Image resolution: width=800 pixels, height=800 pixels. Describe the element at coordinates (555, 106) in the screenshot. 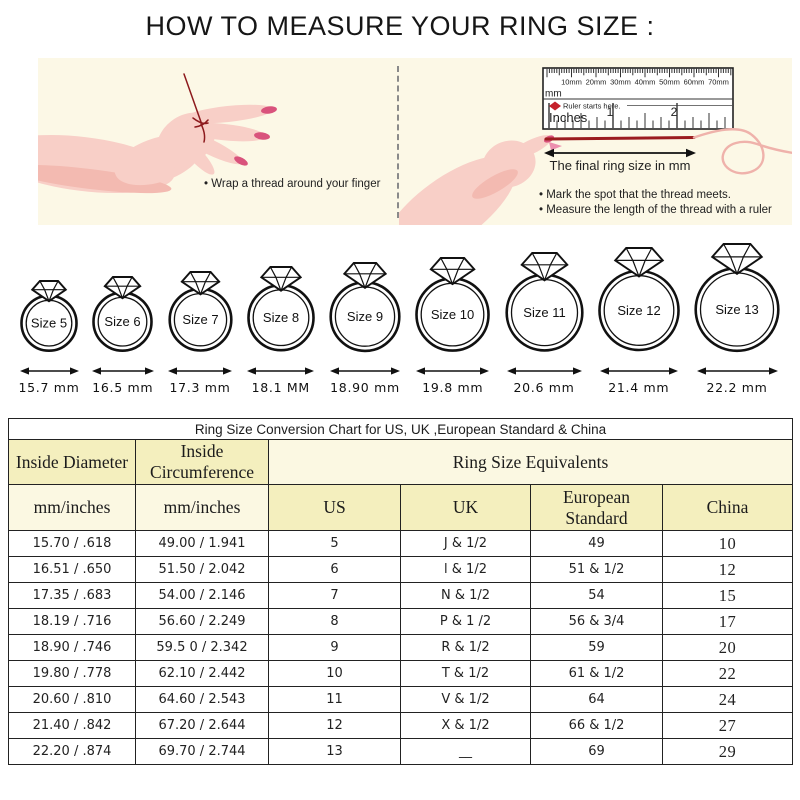

I see `ruler-start-marker` at that location.